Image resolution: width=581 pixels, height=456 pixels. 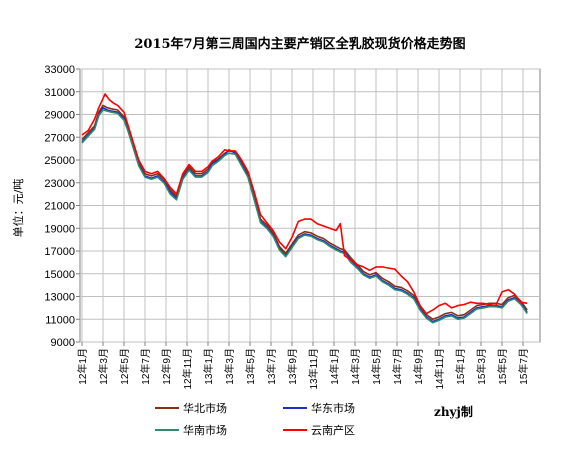 What do you see at coordinates (271, 366) in the screenshot?
I see `x-tick-label: 13年7月` at bounding box center [271, 366].